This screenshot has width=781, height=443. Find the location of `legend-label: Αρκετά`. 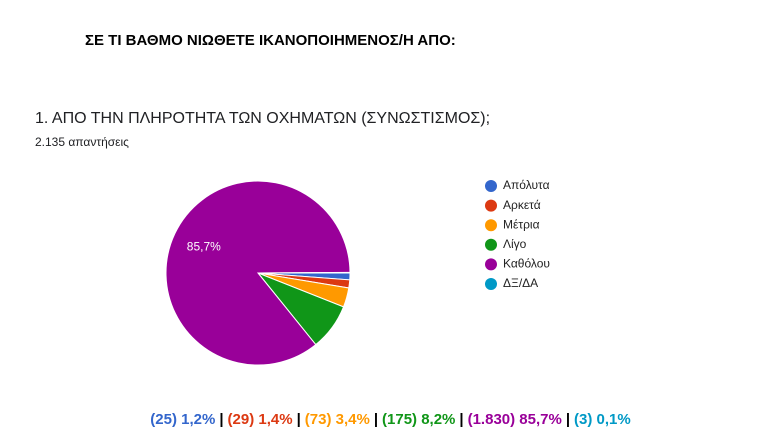

legend-label: Αρκετά is located at coordinates (522, 205).